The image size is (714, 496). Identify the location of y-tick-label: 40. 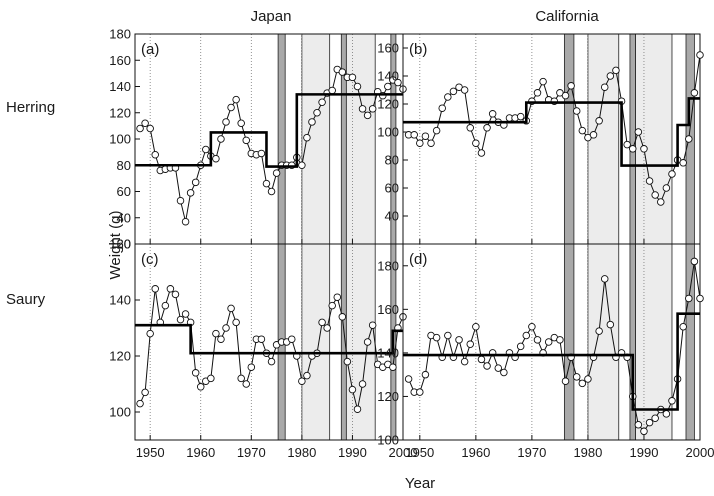
(124, 217).